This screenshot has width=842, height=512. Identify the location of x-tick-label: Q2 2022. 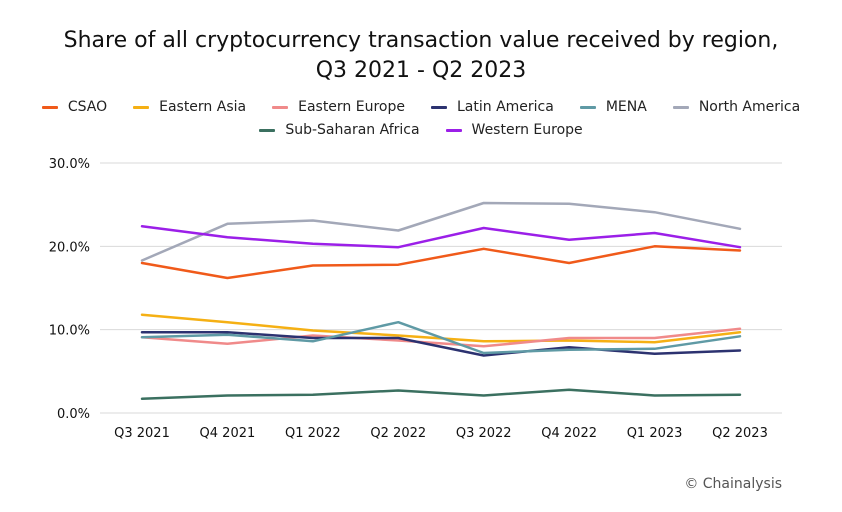
(398, 433).